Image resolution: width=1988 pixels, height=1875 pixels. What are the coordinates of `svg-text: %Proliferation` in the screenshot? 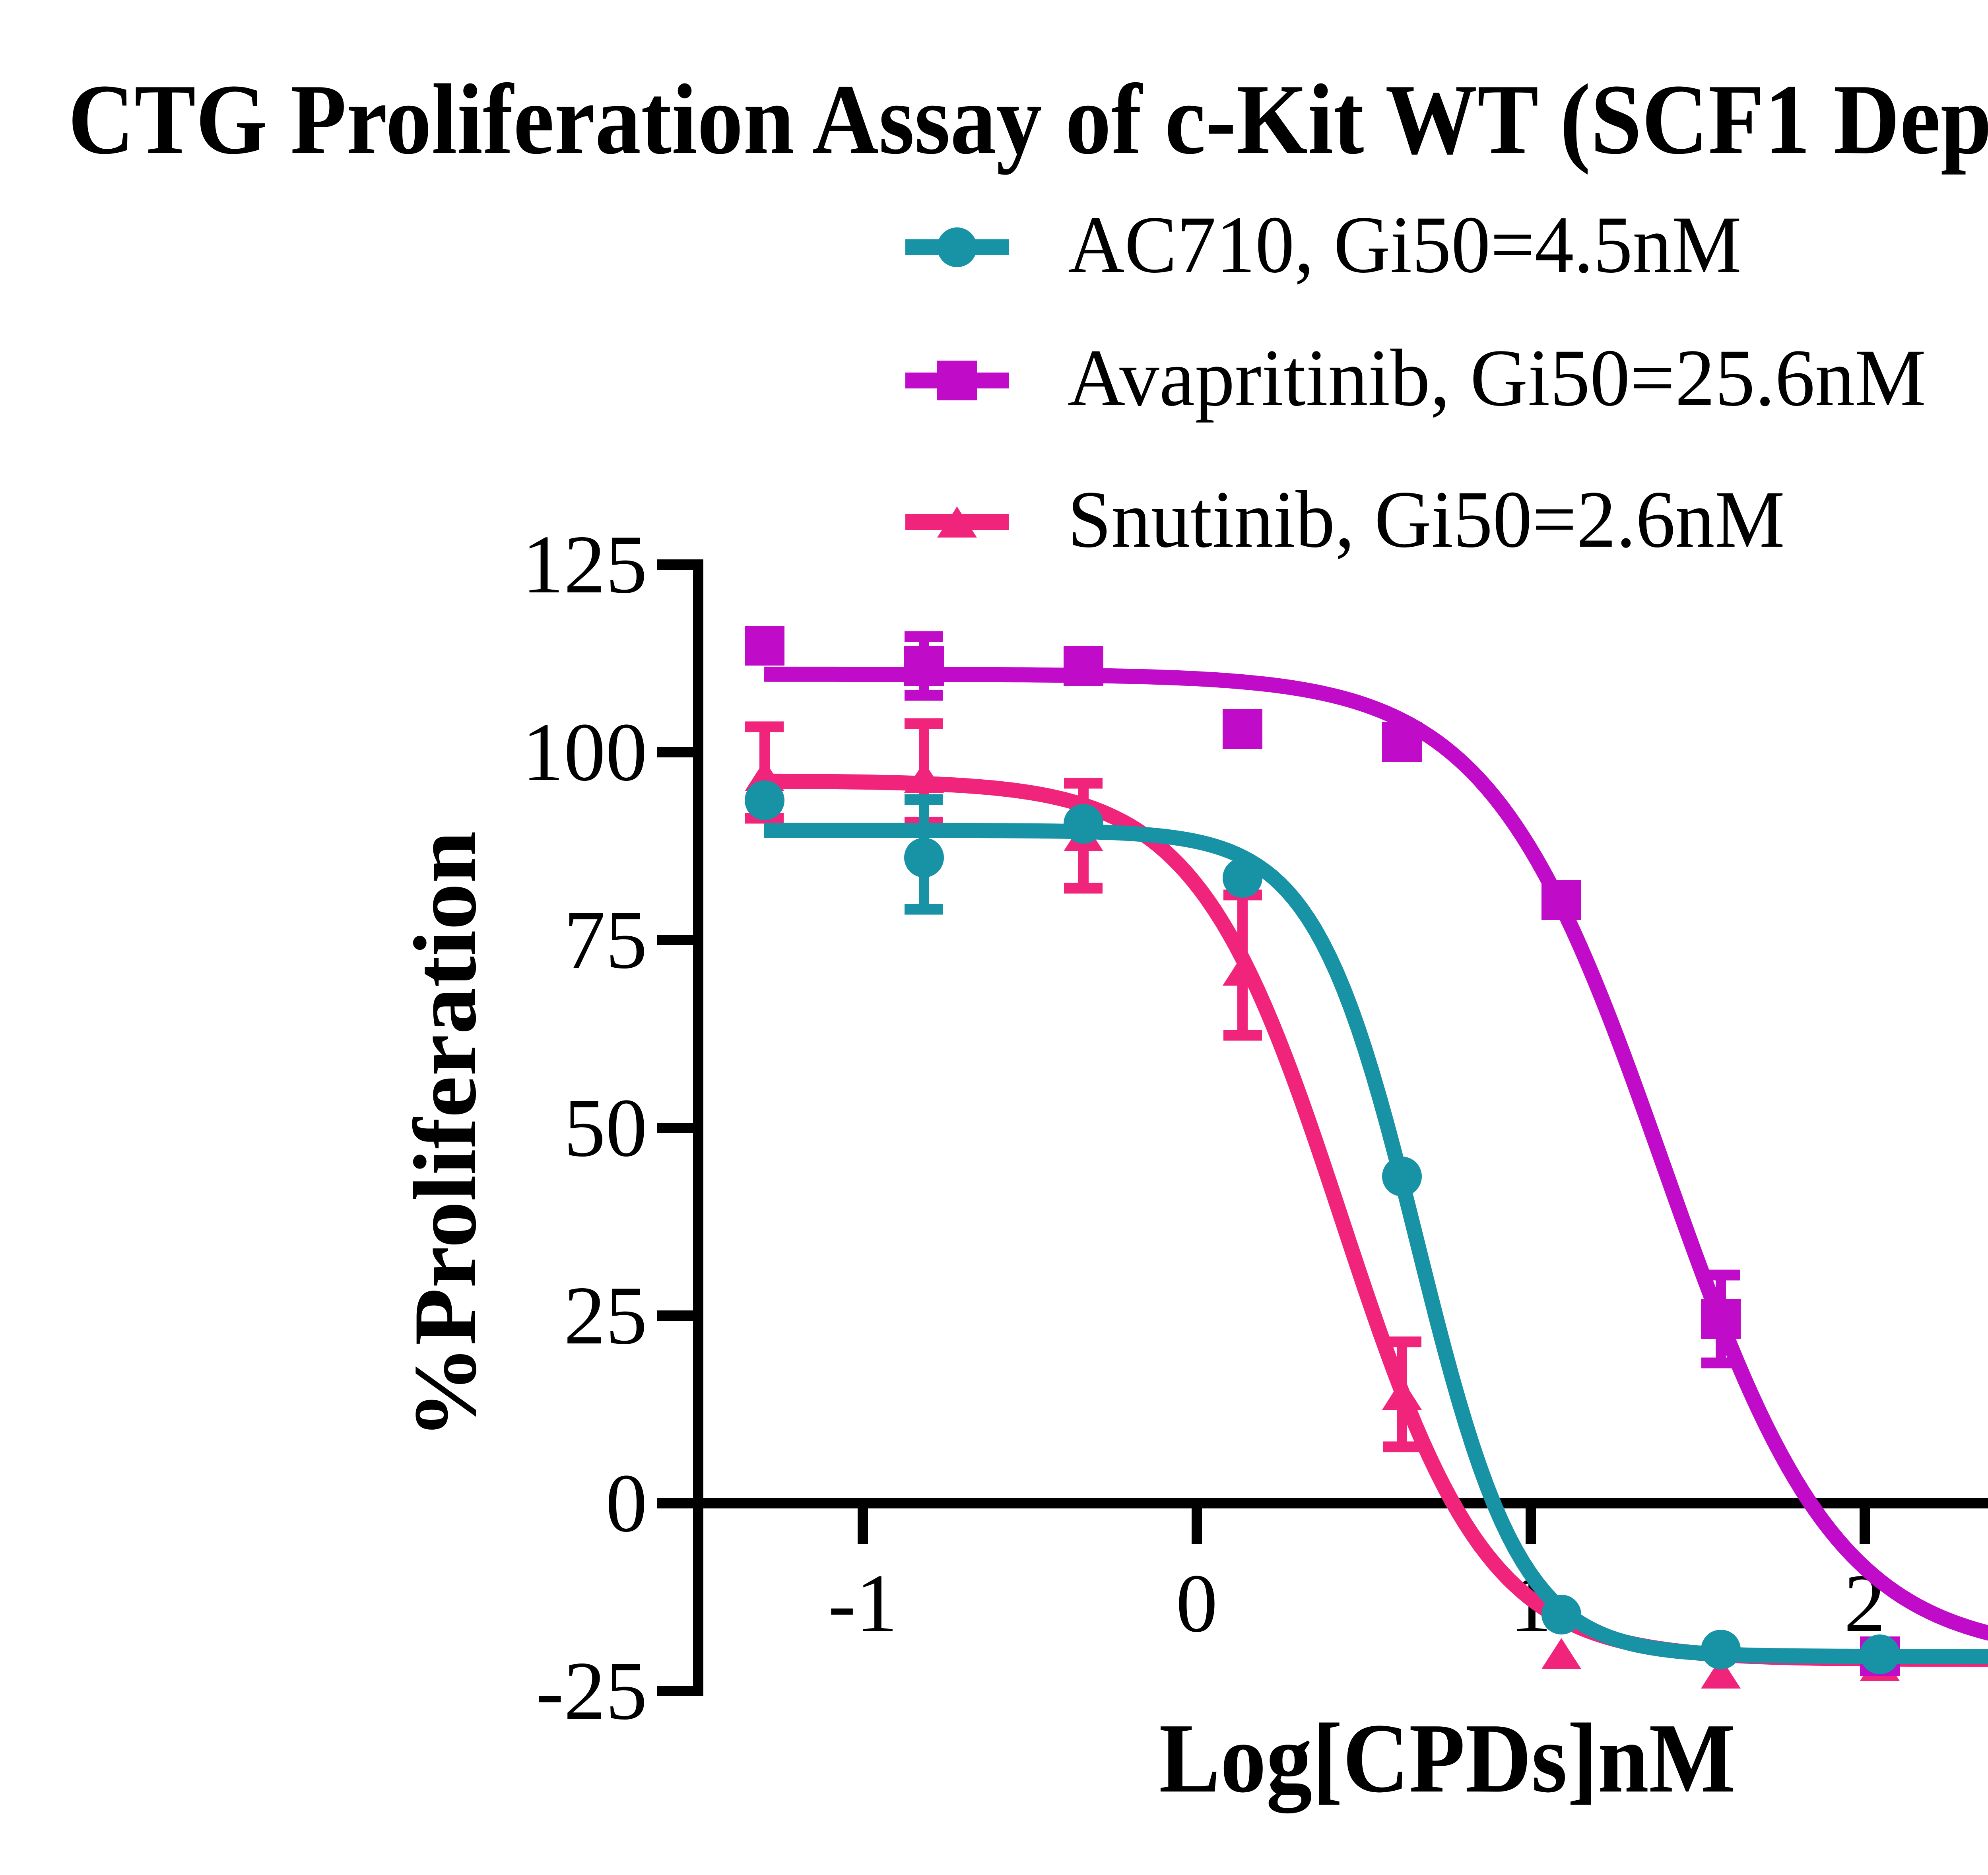 It's located at (445, 1135).